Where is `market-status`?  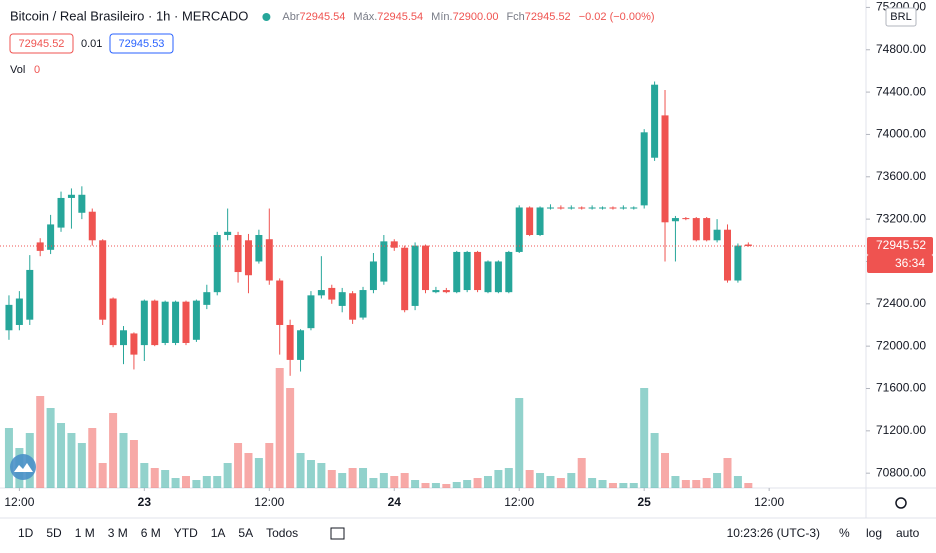
market-status is located at coordinates (266, 17).